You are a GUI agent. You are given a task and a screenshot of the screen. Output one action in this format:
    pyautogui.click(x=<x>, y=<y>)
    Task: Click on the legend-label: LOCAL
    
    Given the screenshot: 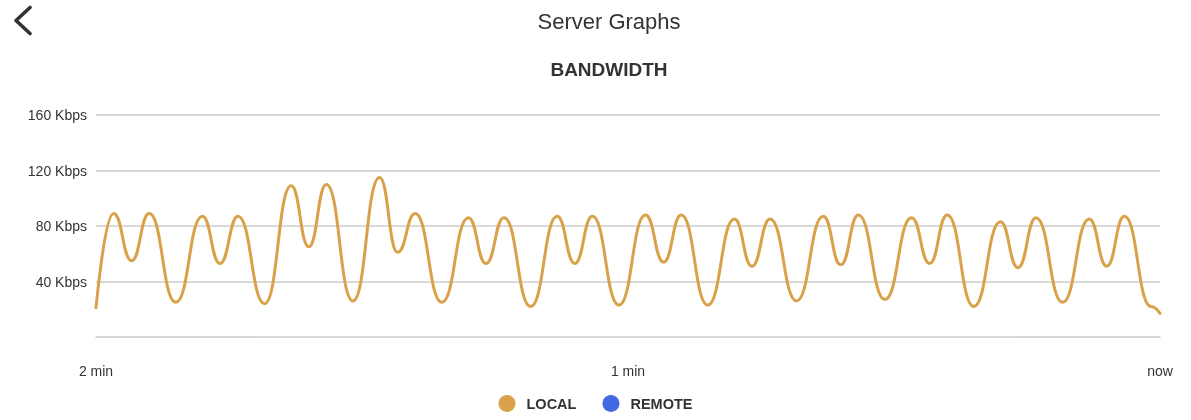 What is the action you would take?
    pyautogui.click(x=551, y=403)
    